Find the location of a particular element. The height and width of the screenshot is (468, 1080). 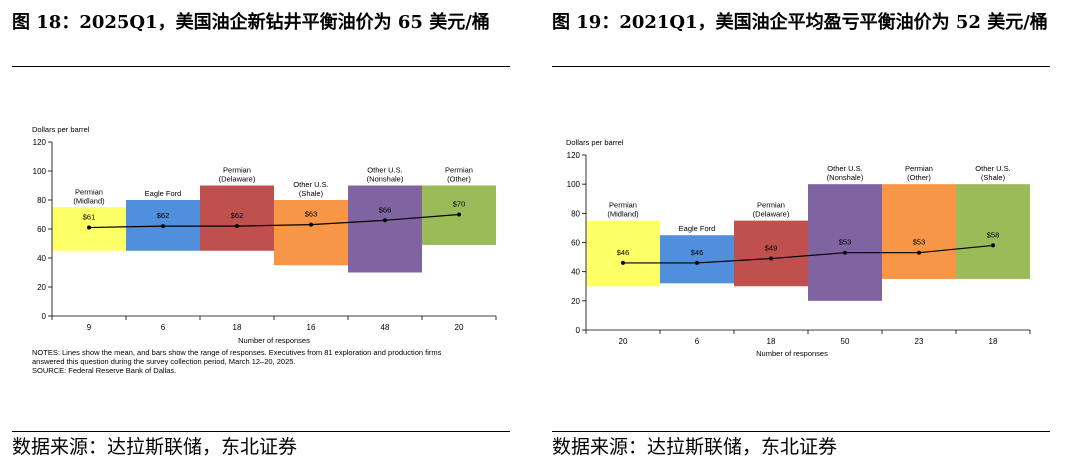

source-line: SOURCE: Federal Reserve Bank of Dallas. is located at coordinates (104, 370).